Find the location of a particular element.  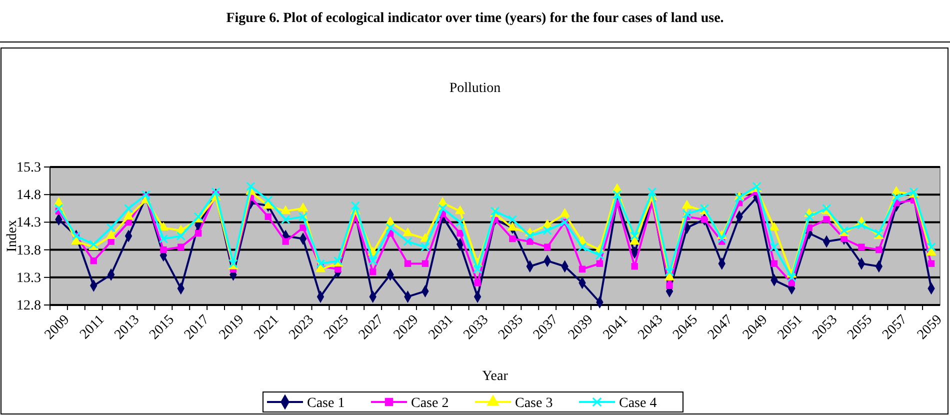

y-tick-label: 14.3 is located at coordinates (28, 223).